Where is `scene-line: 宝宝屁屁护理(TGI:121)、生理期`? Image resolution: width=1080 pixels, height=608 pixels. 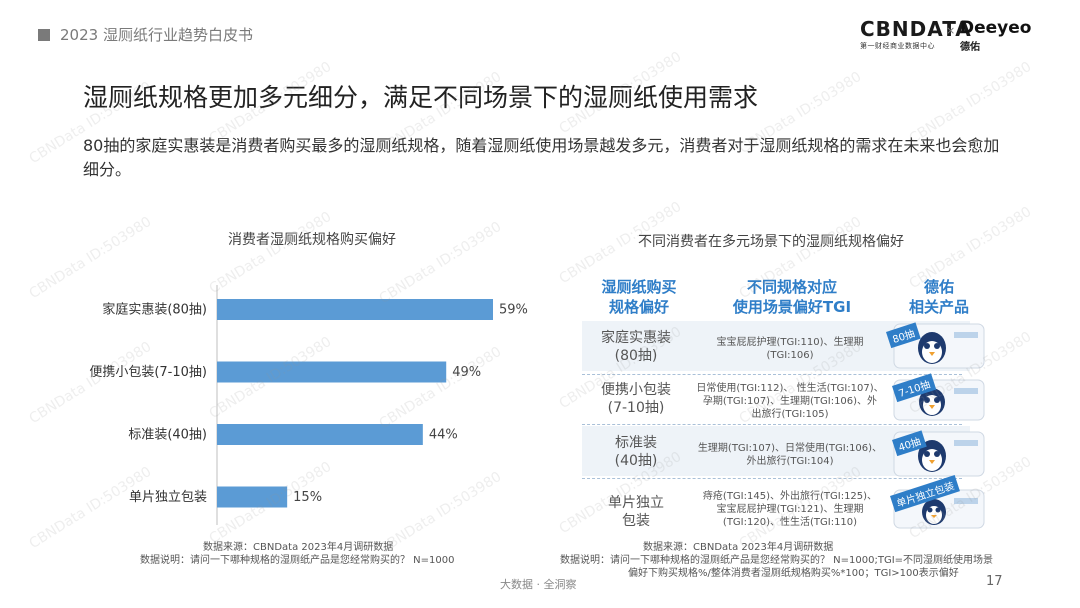
scene-line: 宝宝屁屁护理(TGI:121)、生理期 is located at coordinates (790, 509).